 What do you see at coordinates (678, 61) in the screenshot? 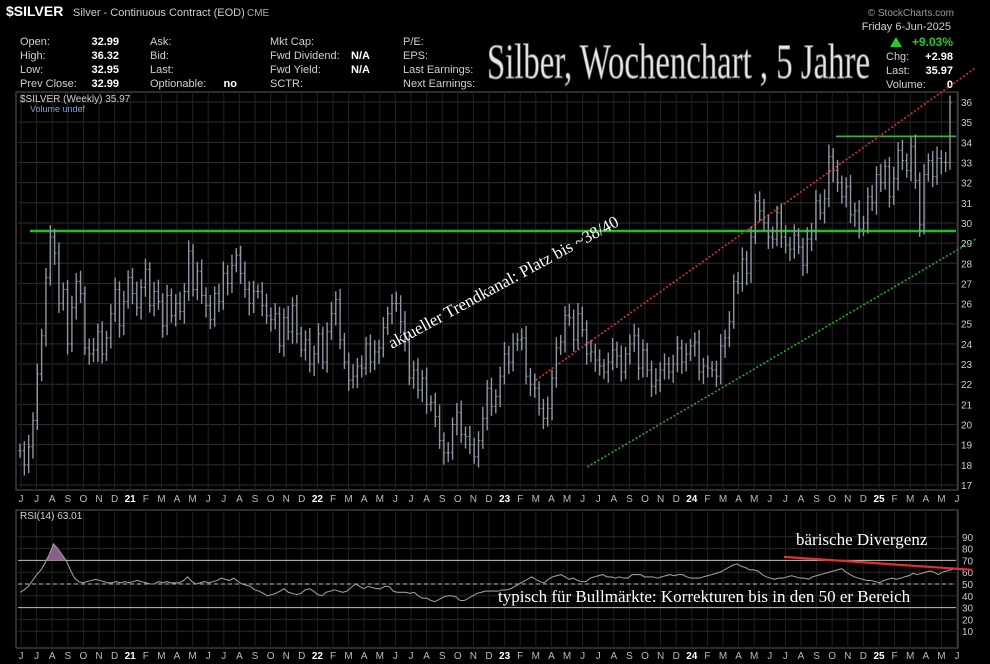
I see `chart-title-annotation: Silber, Wochenchart , 5 Jahre` at bounding box center [678, 61].